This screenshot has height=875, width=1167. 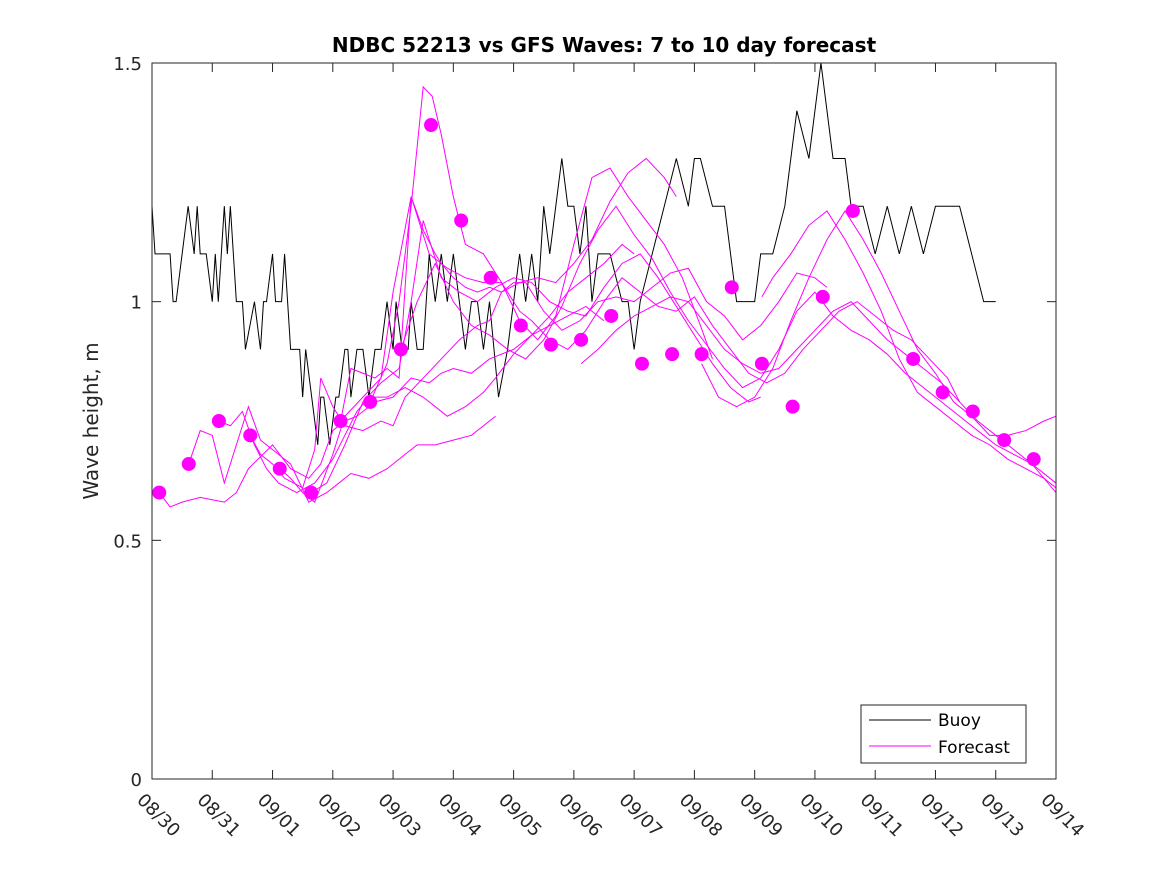 What do you see at coordinates (136, 780) in the screenshot?
I see `y-tick-label: 0` at bounding box center [136, 780].